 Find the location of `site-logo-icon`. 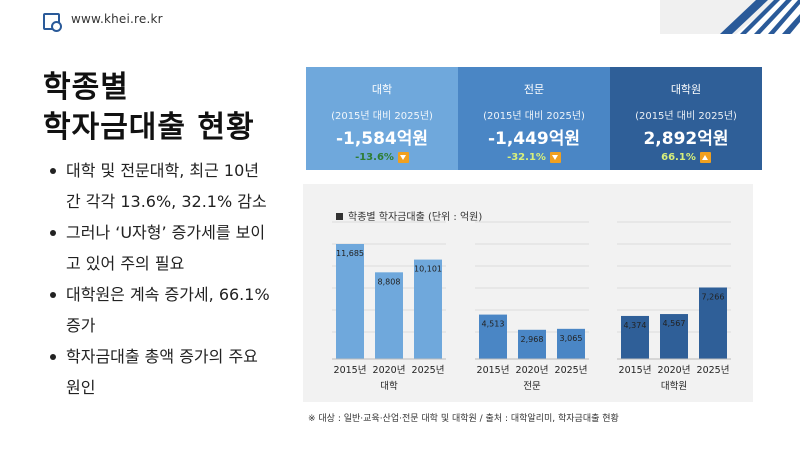

site-logo-icon is located at coordinates (52, 22).